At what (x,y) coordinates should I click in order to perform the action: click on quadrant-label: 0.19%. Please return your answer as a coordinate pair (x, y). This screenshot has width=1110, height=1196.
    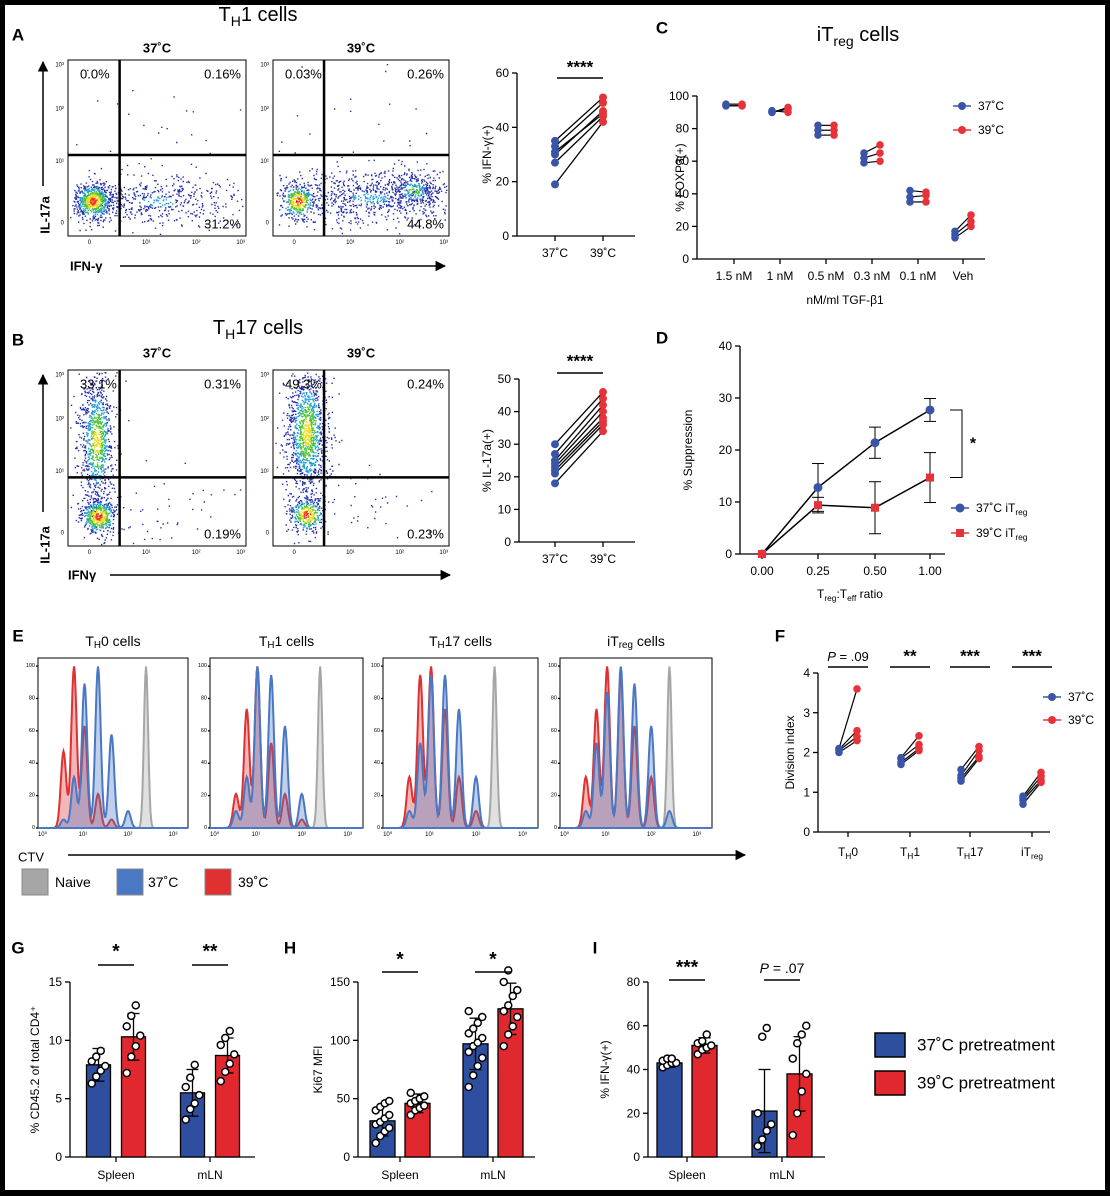
    Looking at the image, I should click on (222, 534).